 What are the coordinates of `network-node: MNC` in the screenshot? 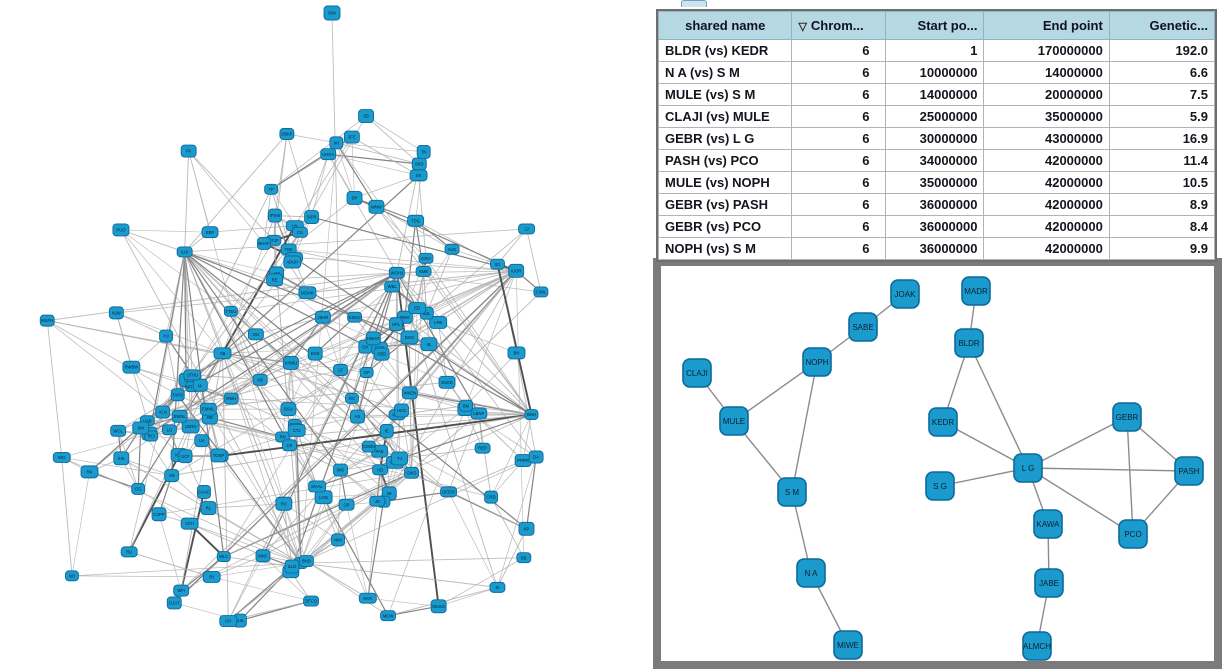 It's located at (263, 556).